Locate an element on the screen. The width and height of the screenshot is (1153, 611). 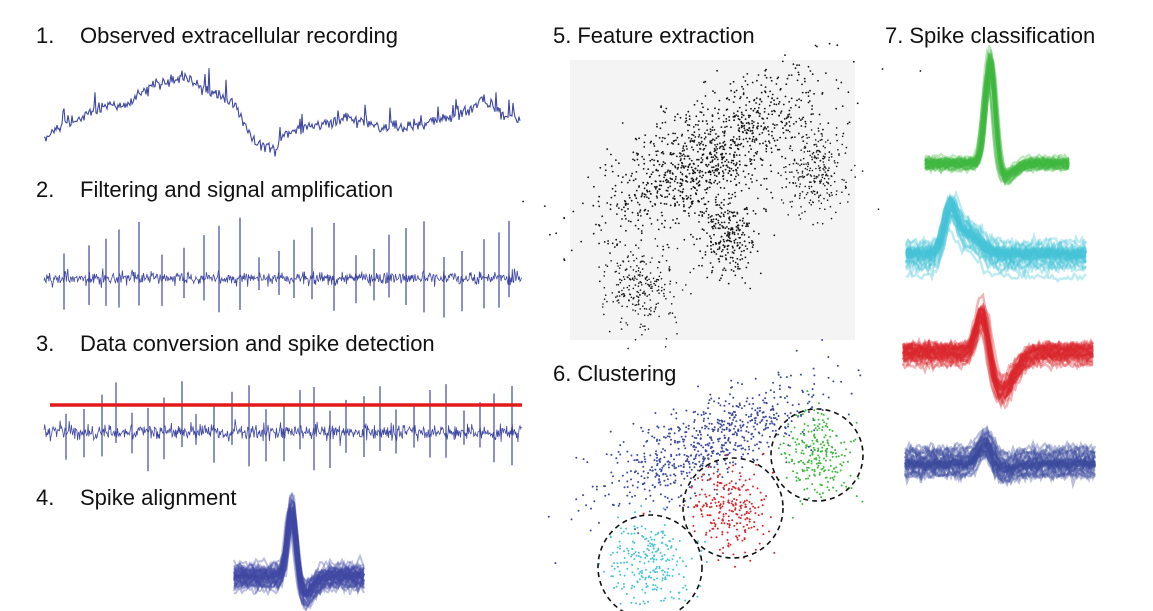
aligned-spikes-plot is located at coordinates (299, 551).